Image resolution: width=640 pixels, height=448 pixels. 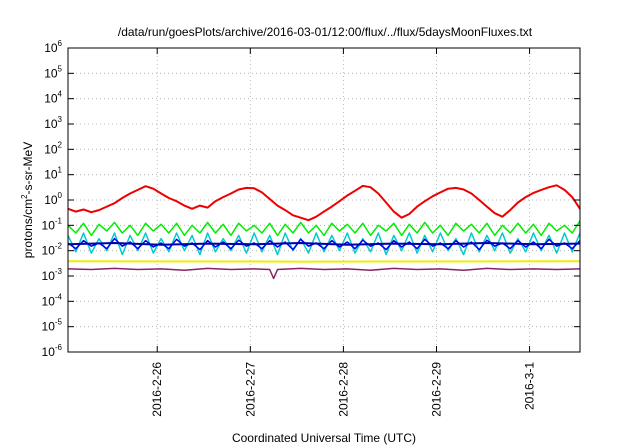 I want to click on x-tick-label: 2016-2-27, so click(x=250, y=389).